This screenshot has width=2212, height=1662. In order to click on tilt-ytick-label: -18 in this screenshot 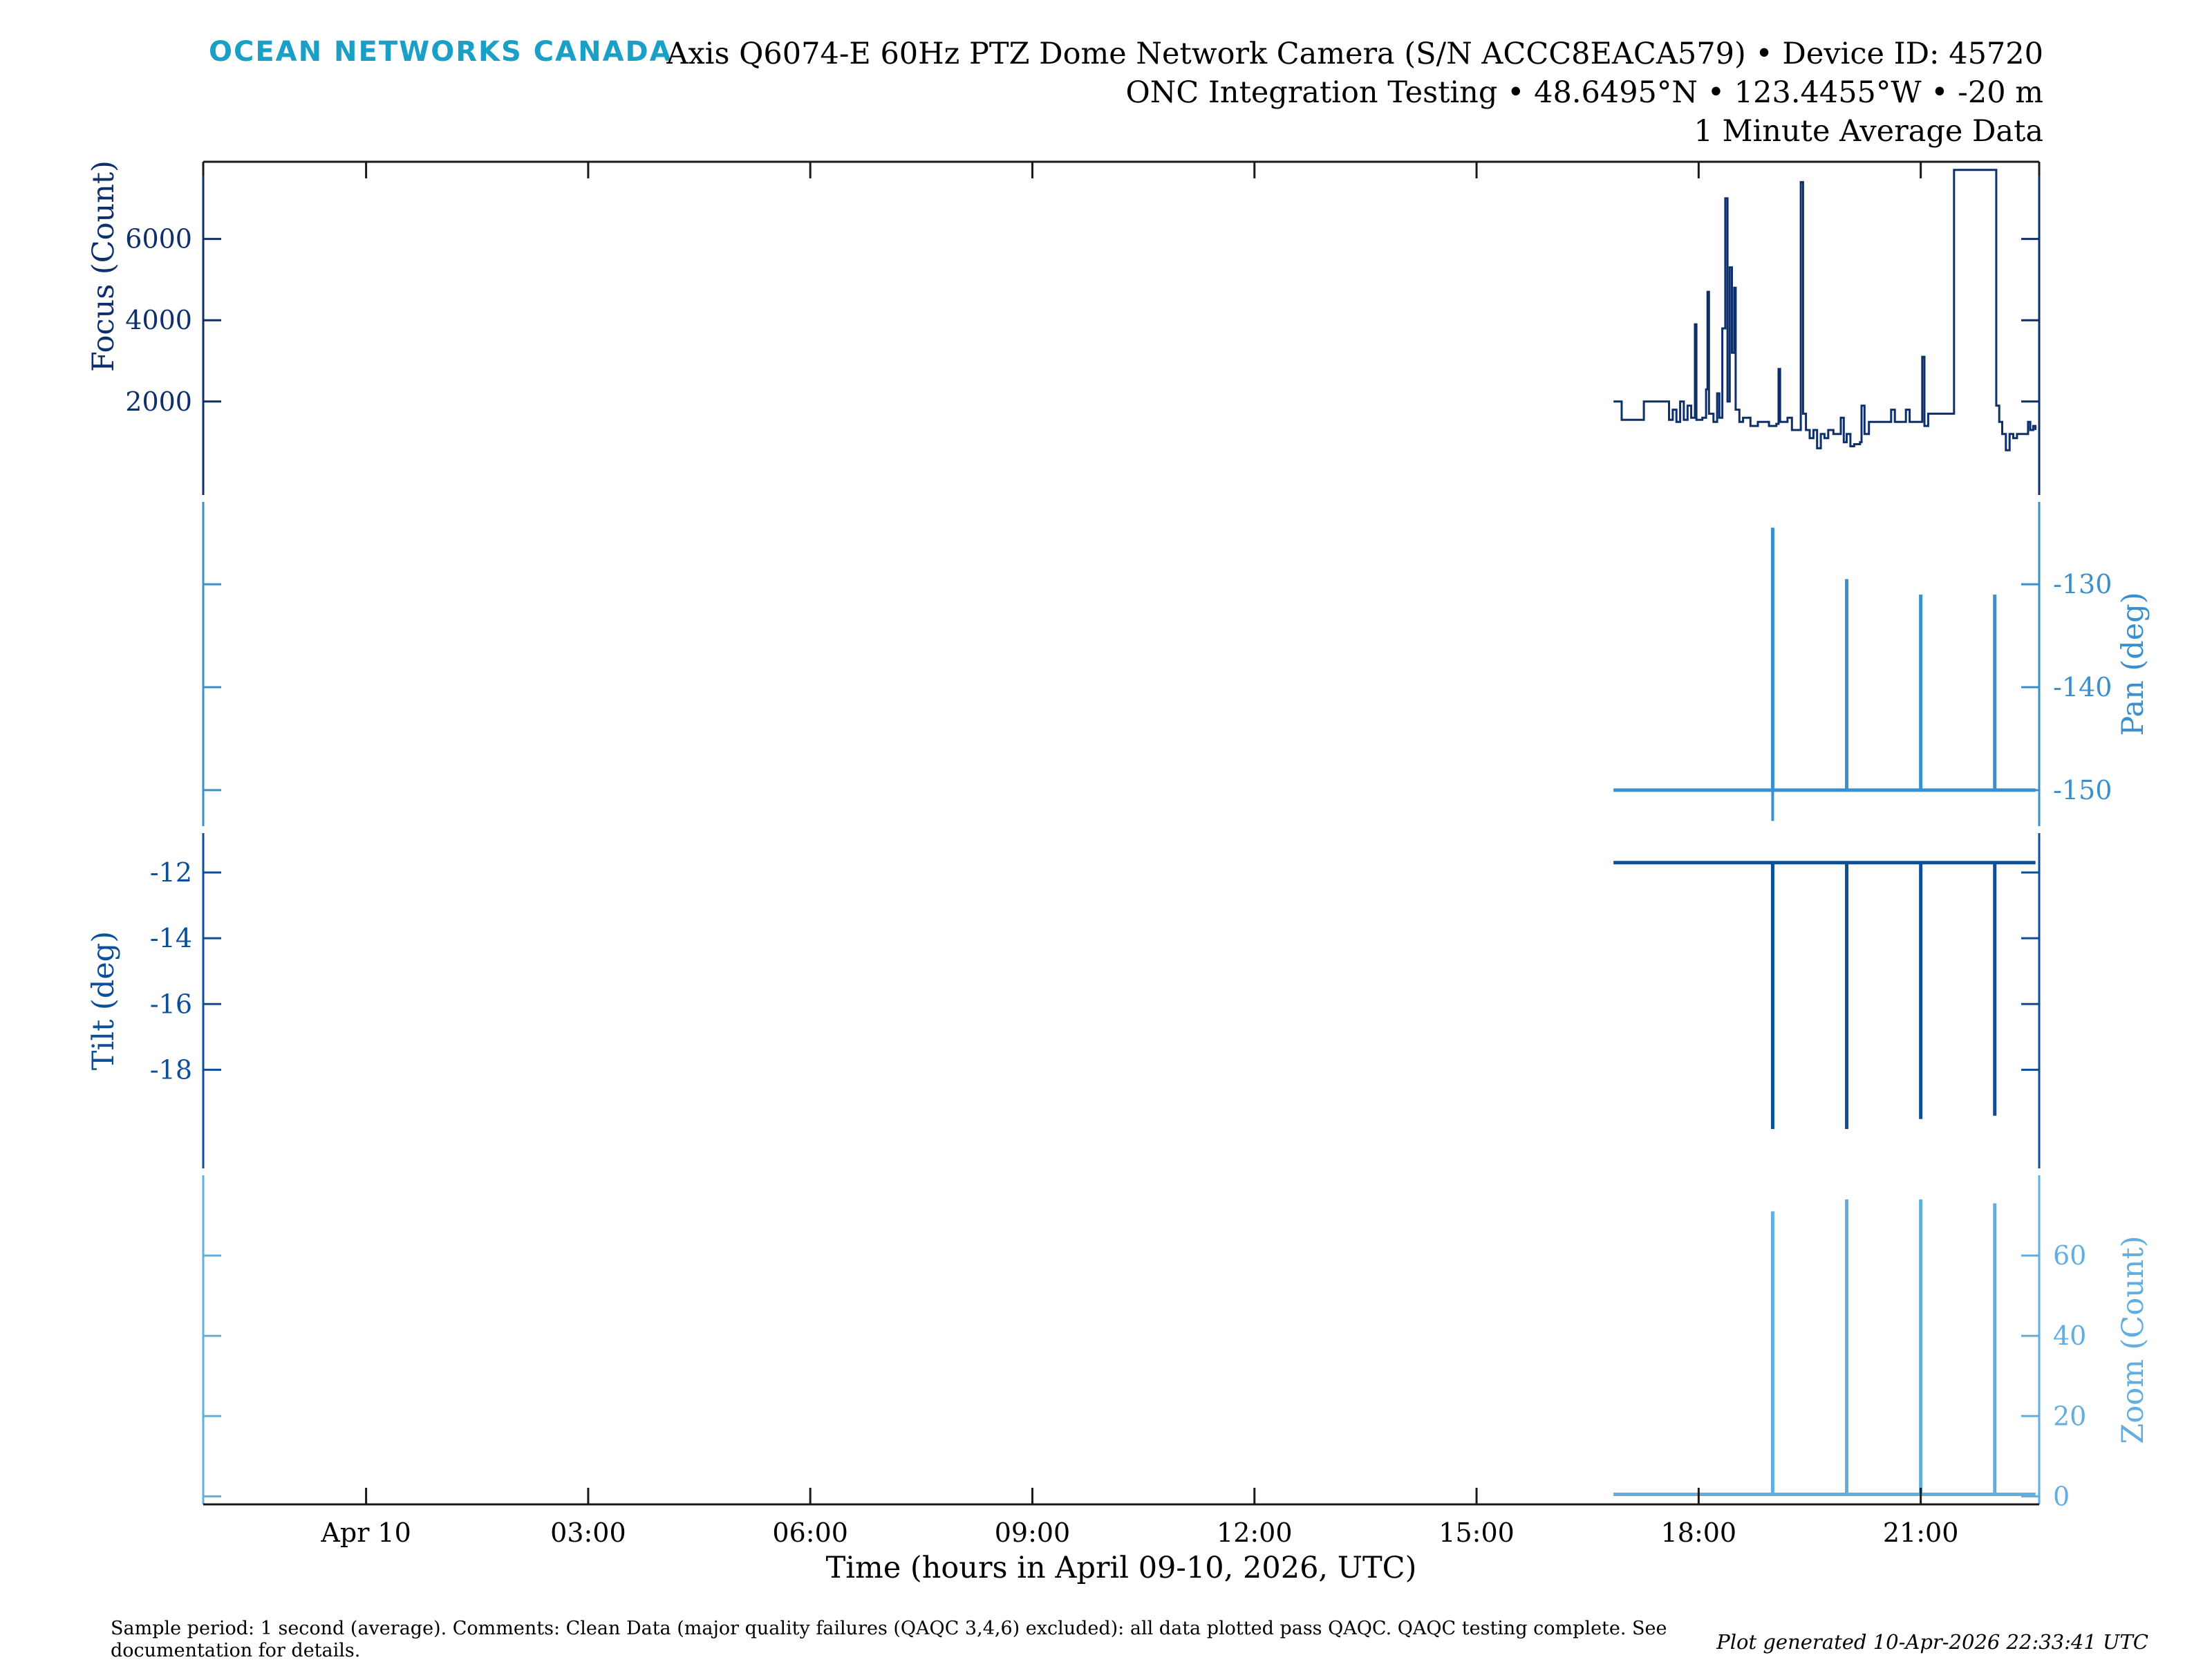, I will do `click(171, 1069)`.